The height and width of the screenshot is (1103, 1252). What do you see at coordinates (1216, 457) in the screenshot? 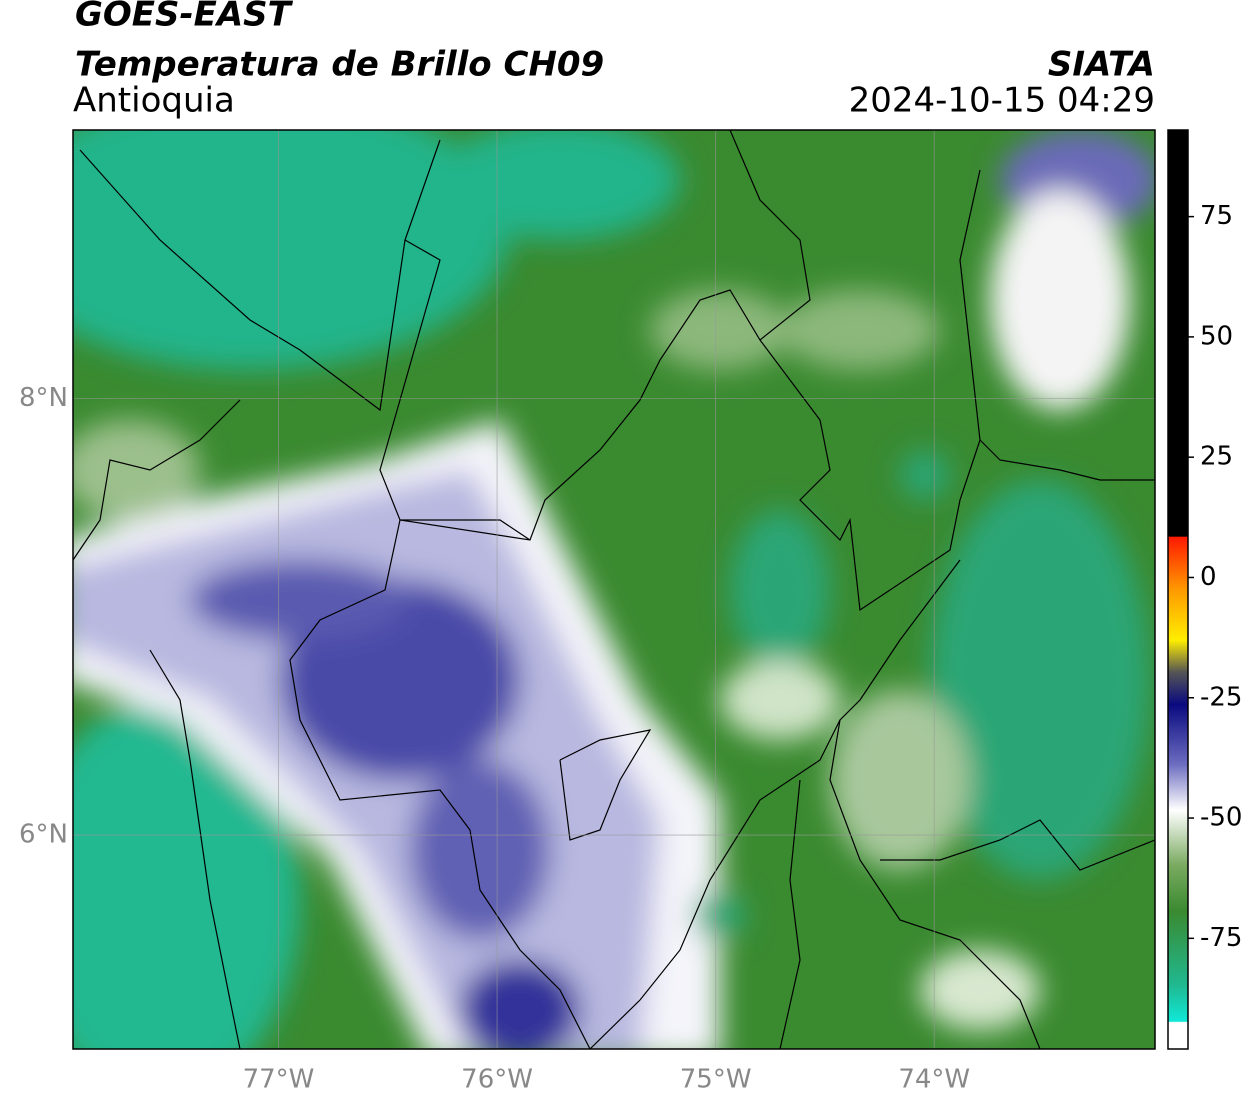
I see `colorbar-tick-label: 25` at bounding box center [1216, 457].